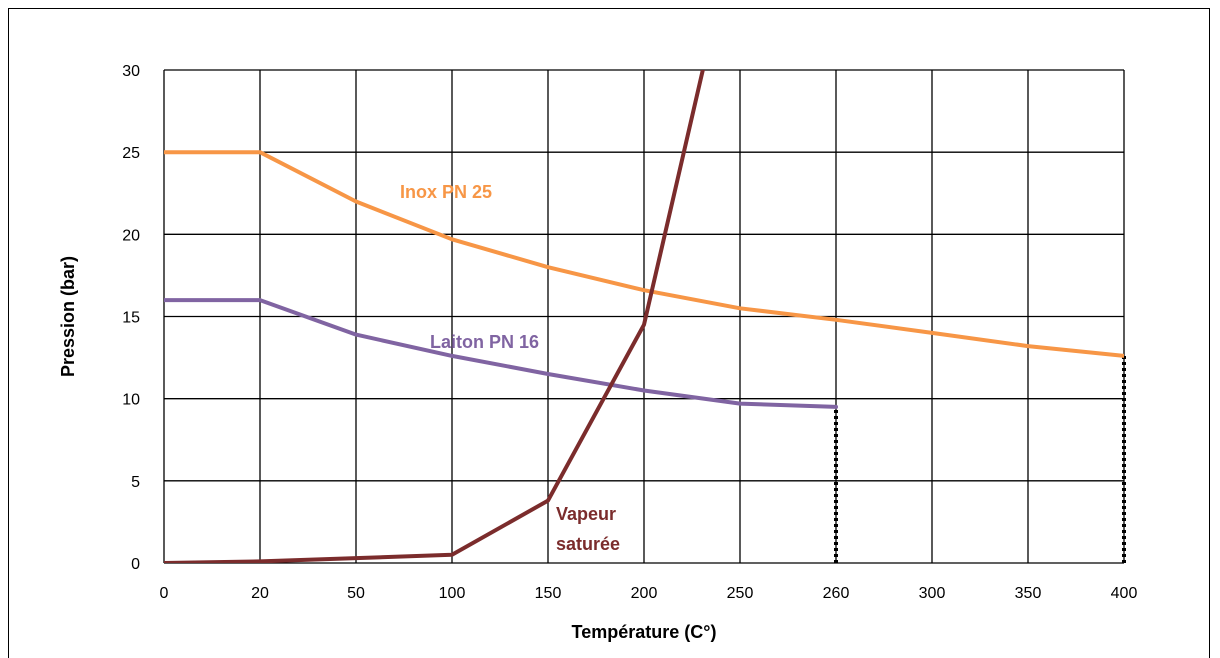 The image size is (1220, 658). What do you see at coordinates (484, 342) in the screenshot?
I see `series-label: Laiton PN 16` at bounding box center [484, 342].